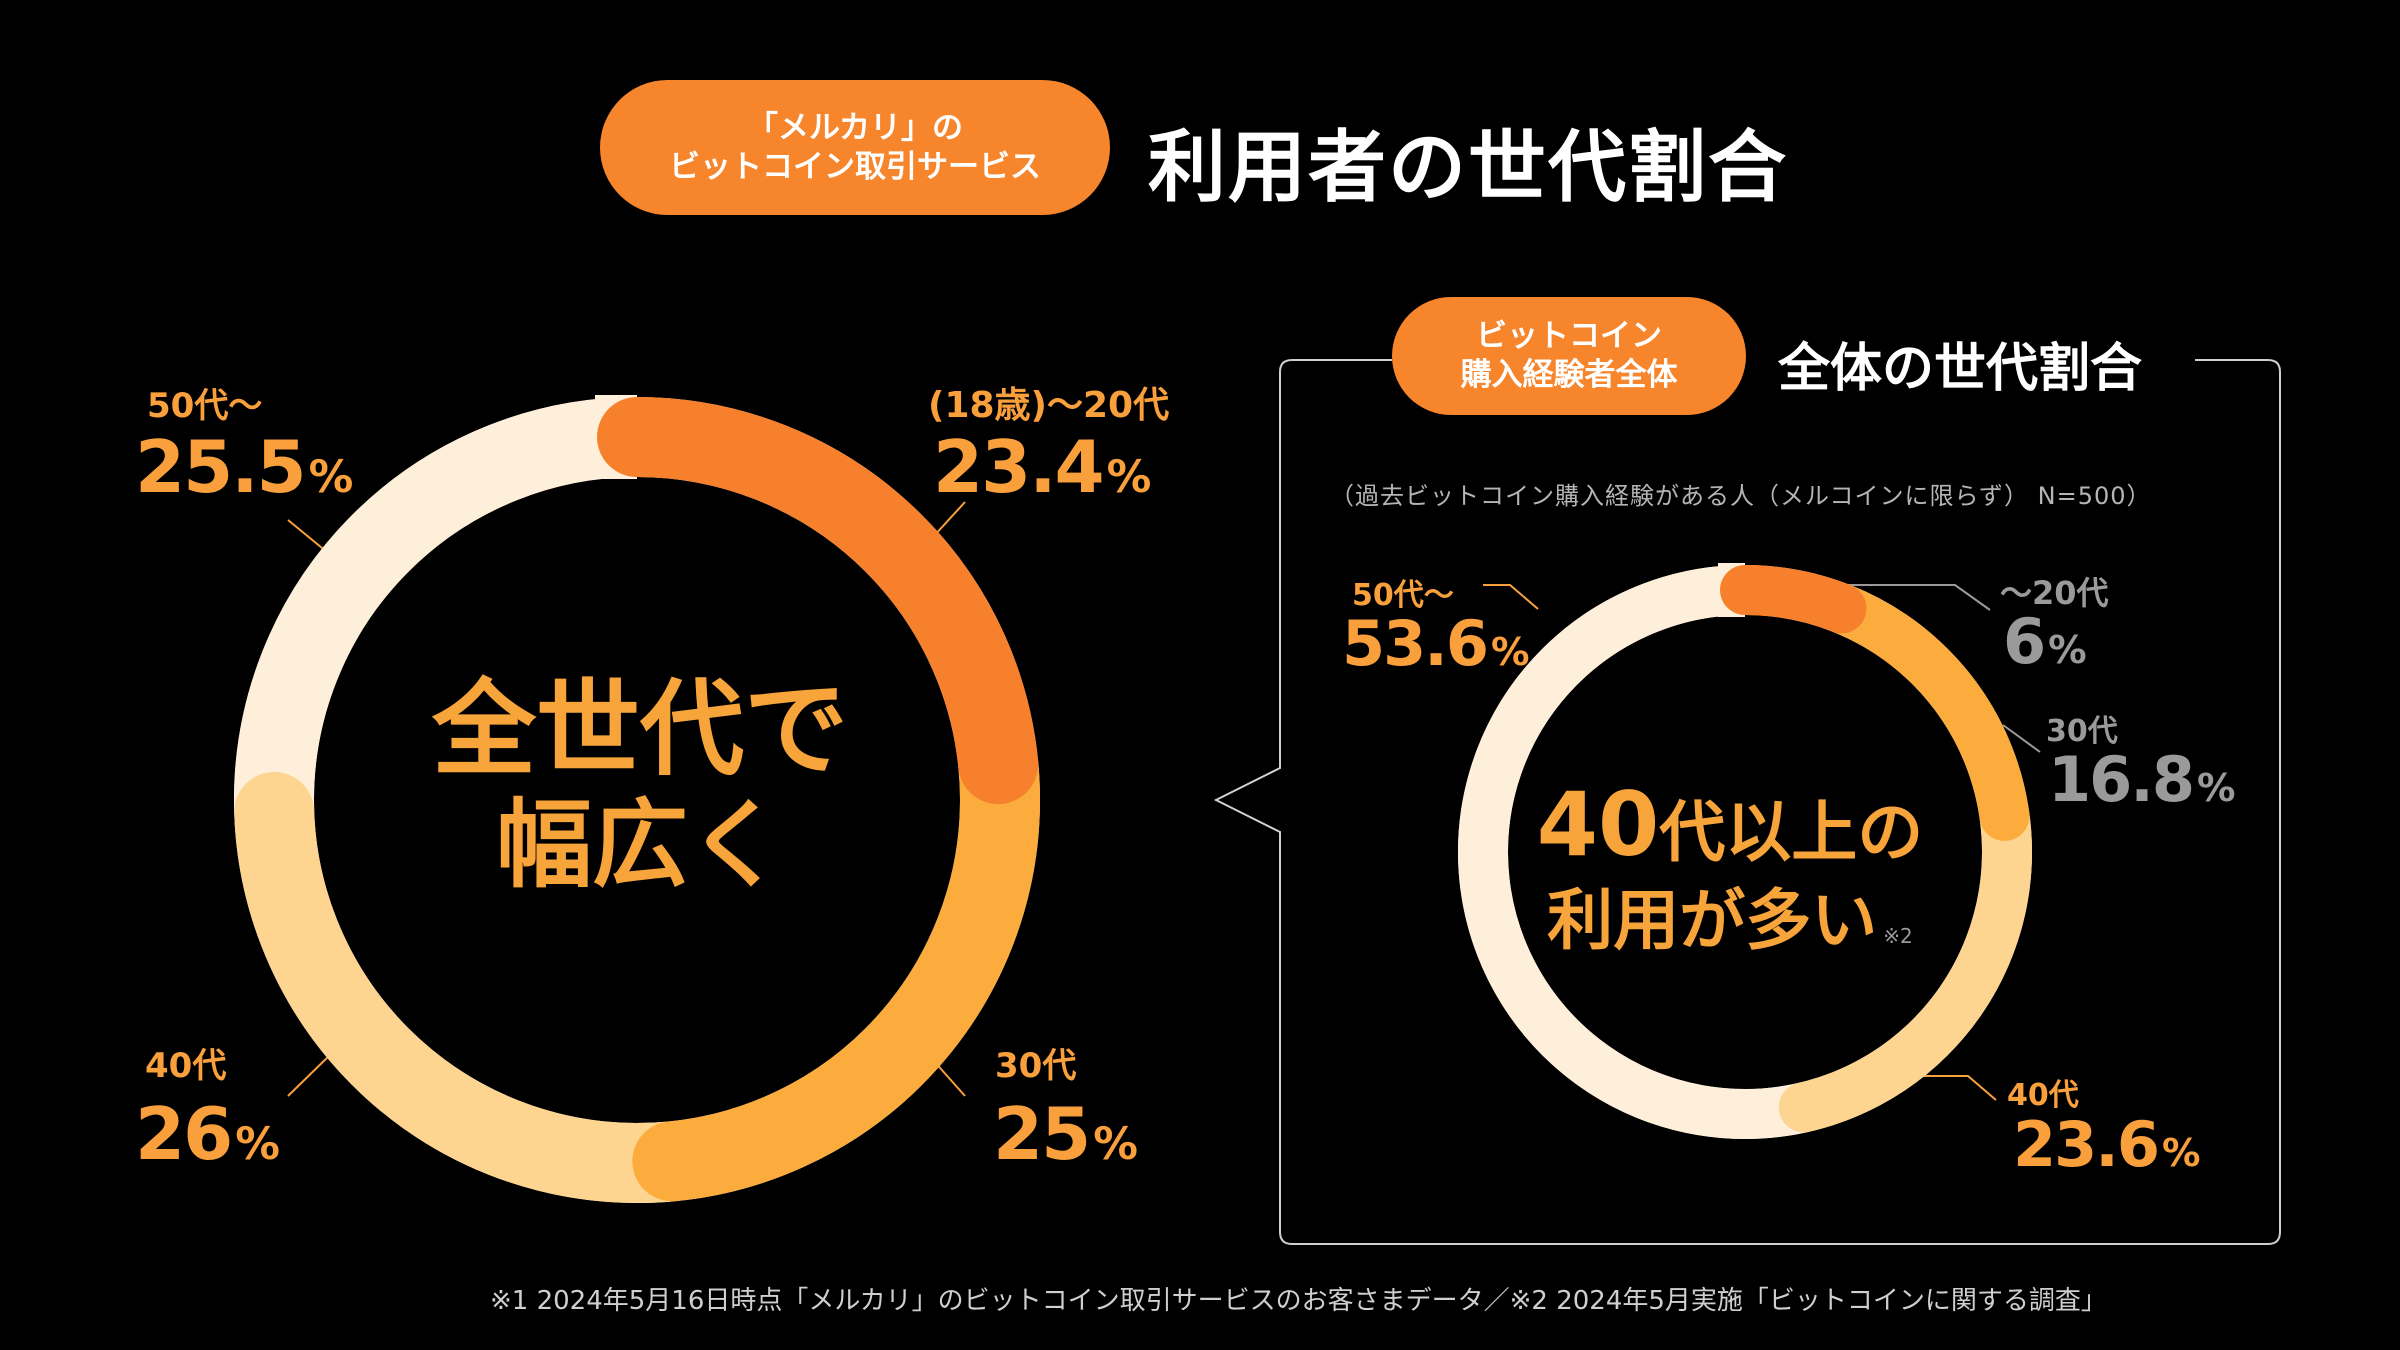 The width and height of the screenshot is (2400, 1350). I want to click on sub-badge: ビットコイン 購入経験者全体, so click(1569, 356).